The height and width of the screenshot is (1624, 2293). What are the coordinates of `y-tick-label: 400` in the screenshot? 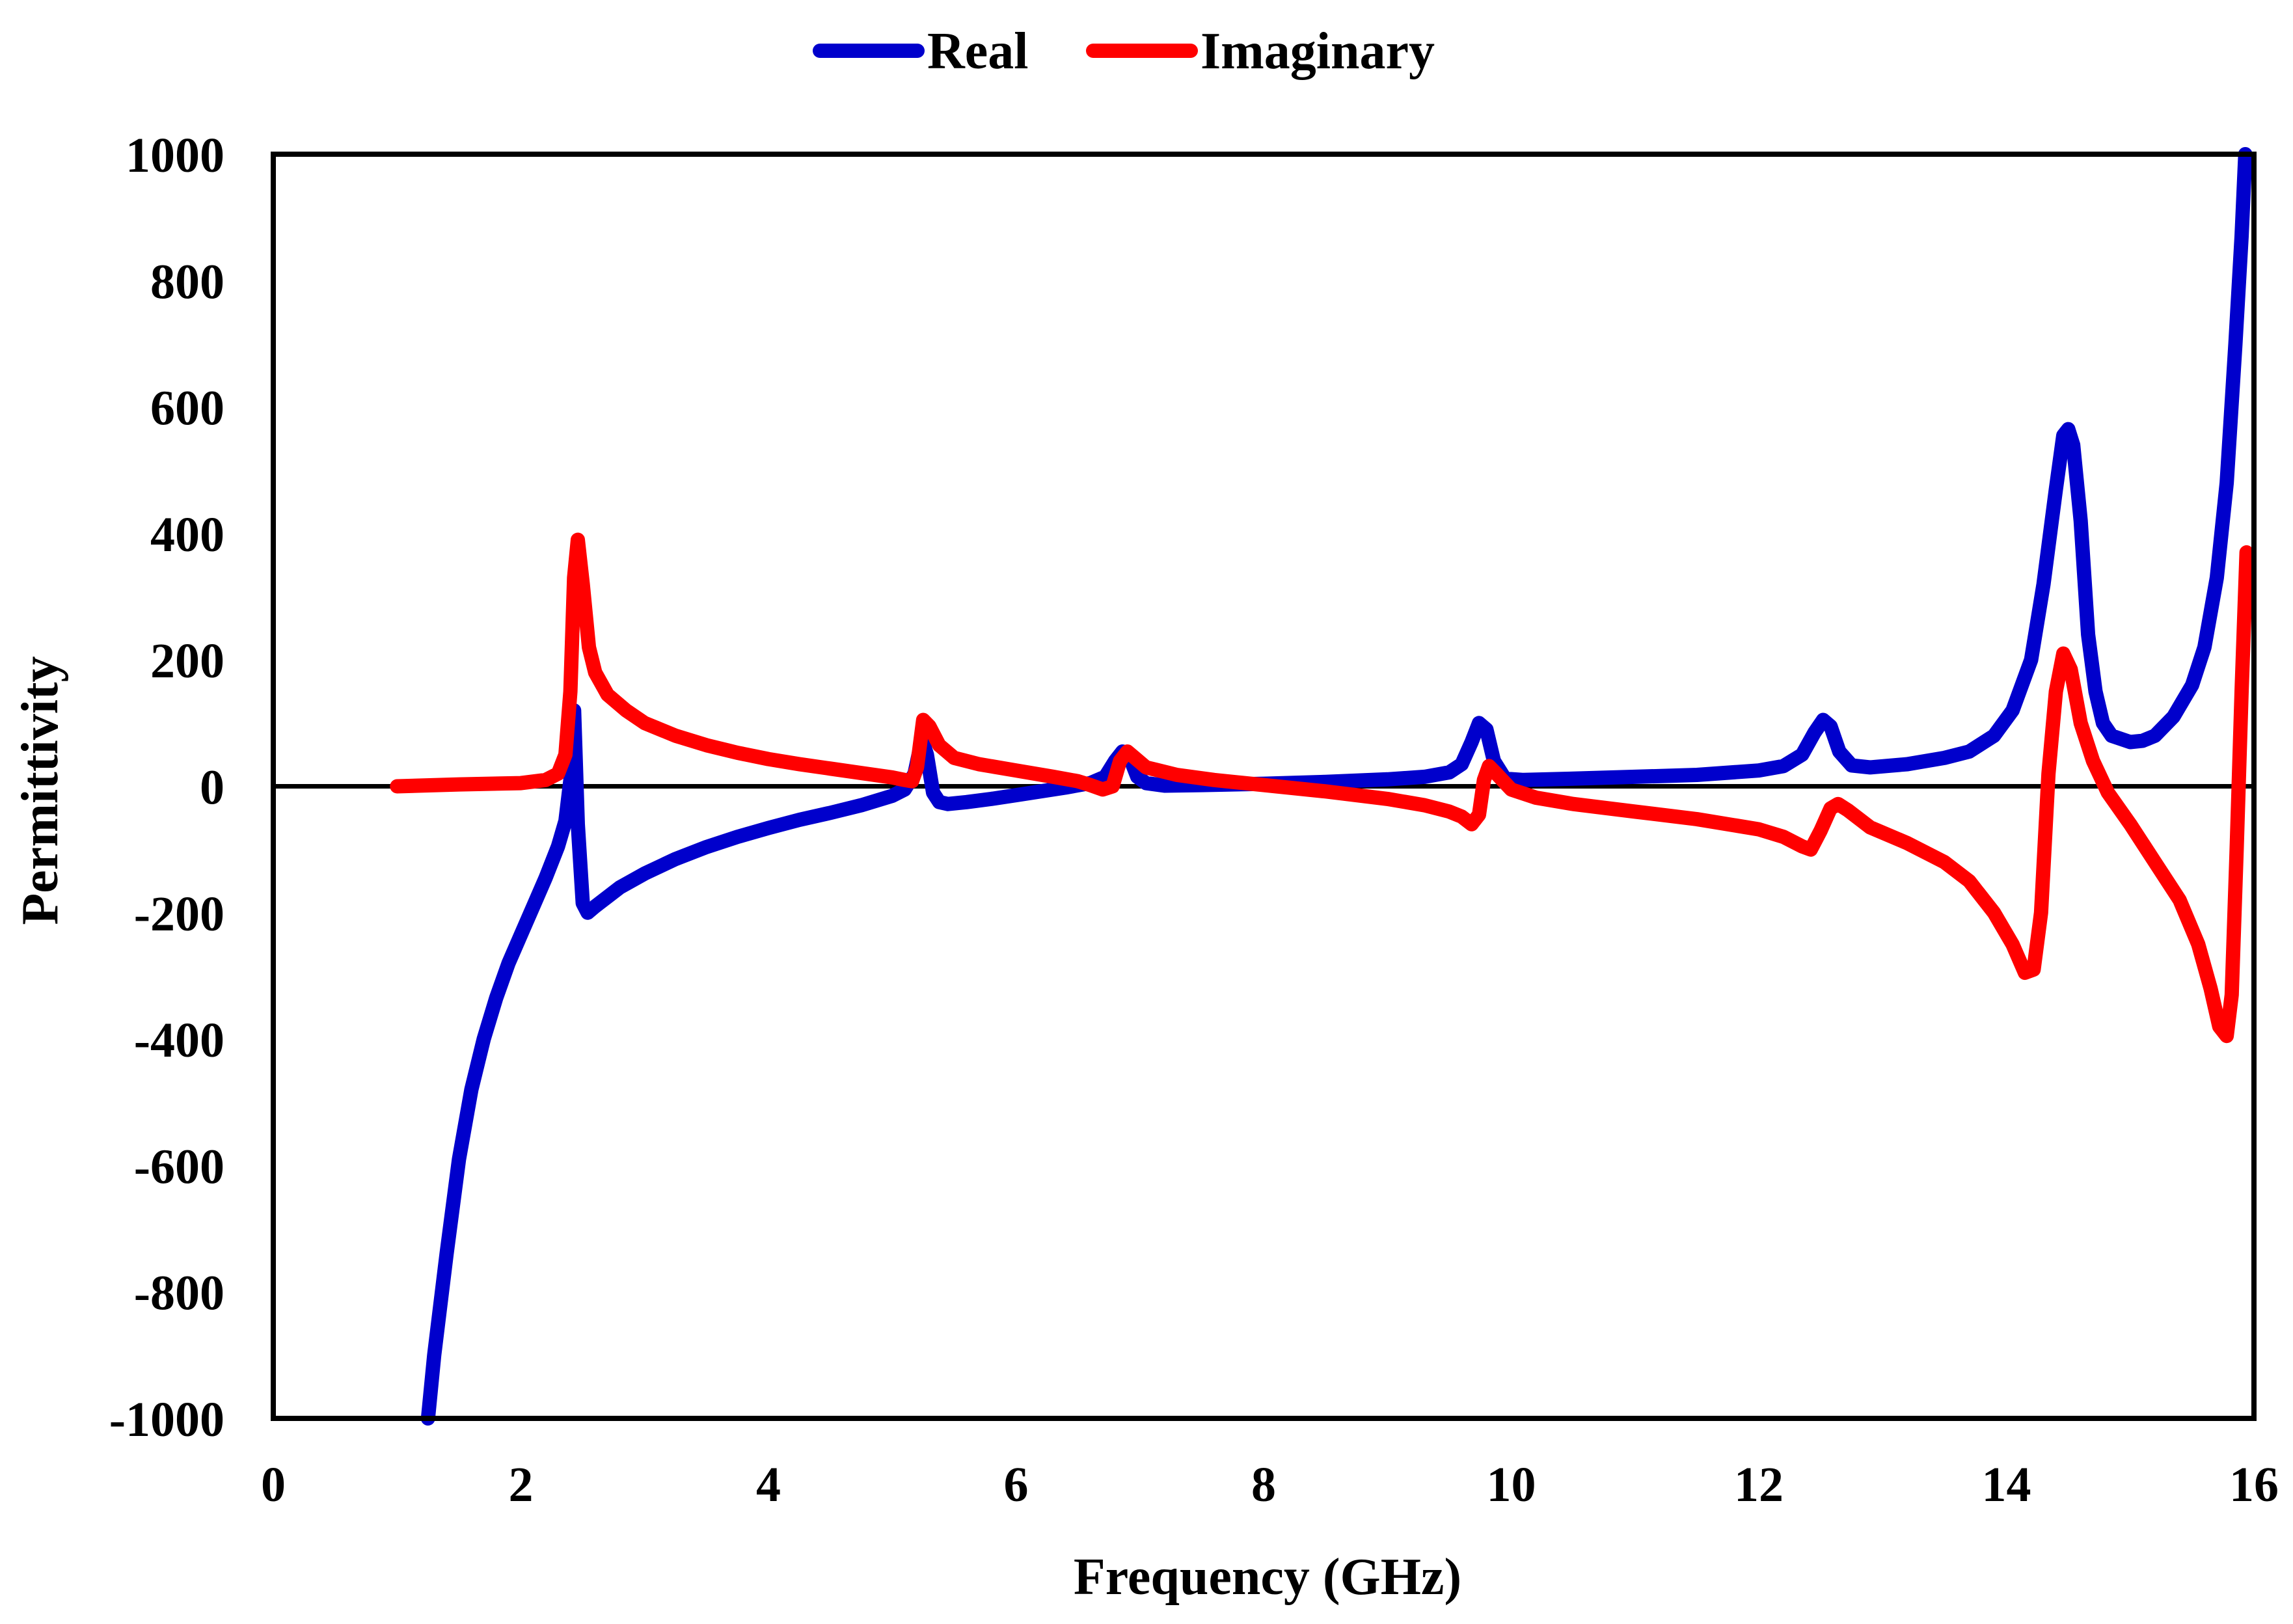 It's located at (187, 535).